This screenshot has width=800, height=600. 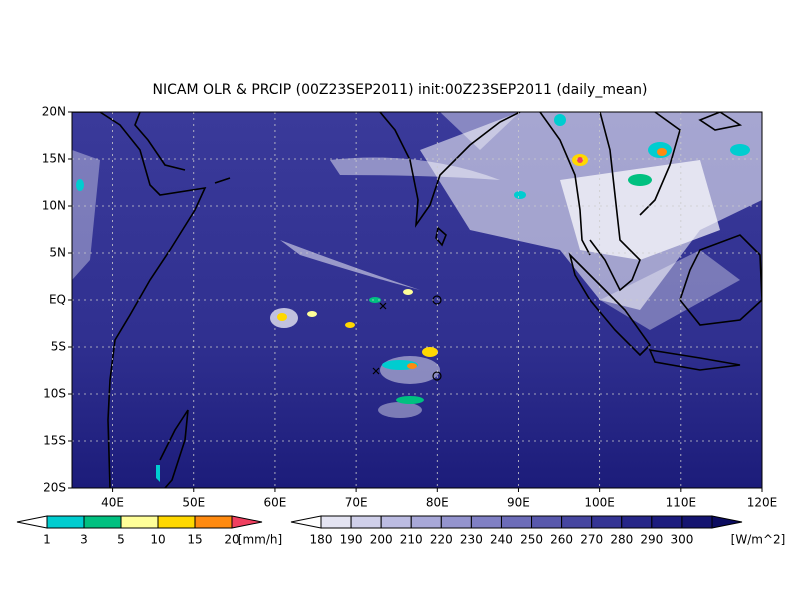 What do you see at coordinates (57, 253) in the screenshot?
I see `lat-label: 5N` at bounding box center [57, 253].